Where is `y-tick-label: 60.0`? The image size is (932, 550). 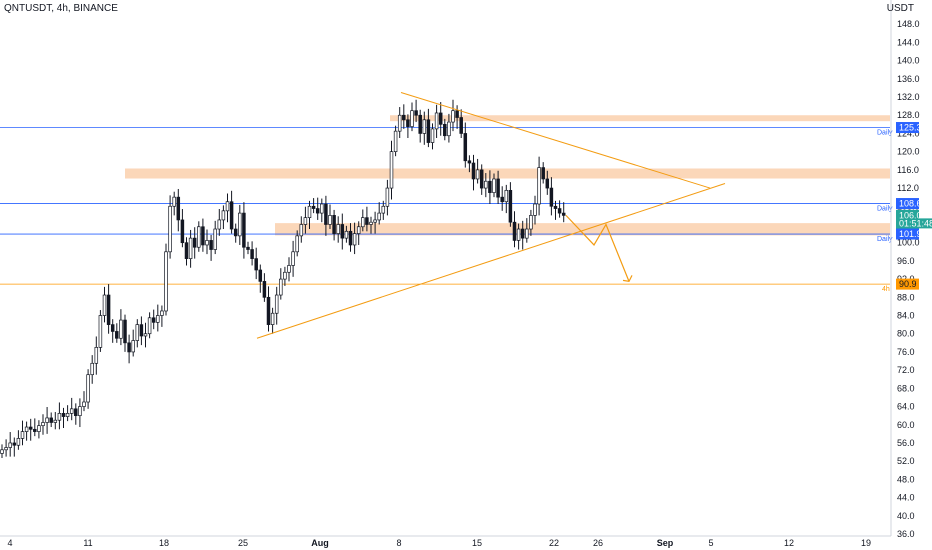
y-tick-label: 60.0 is located at coordinates (906, 425).